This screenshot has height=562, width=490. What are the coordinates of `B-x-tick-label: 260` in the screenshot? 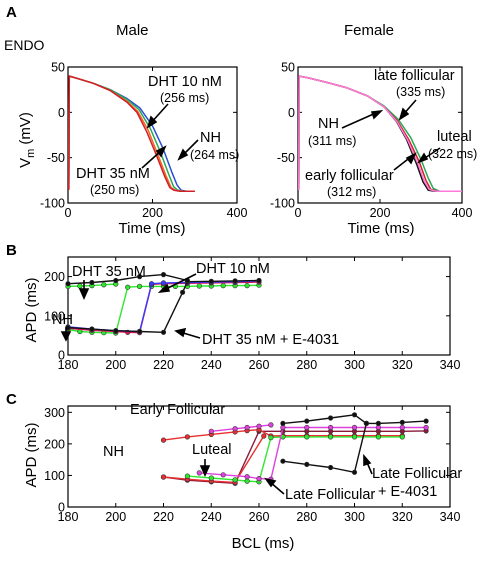 It's located at (259, 365).